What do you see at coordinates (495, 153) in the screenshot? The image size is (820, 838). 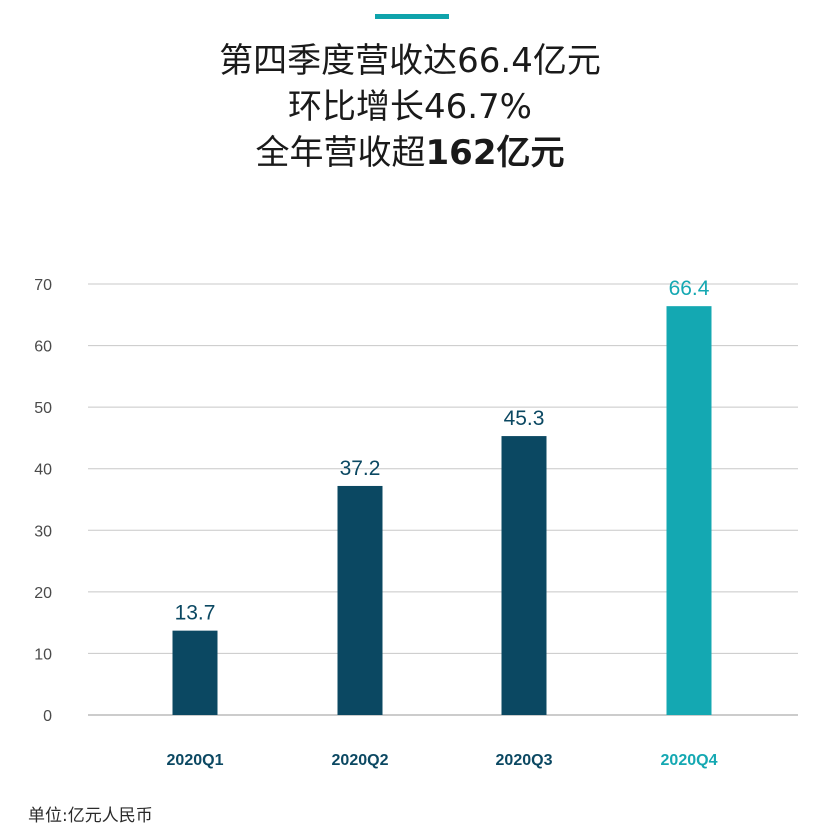 I see `headline-line-3-bold: 162亿元` at bounding box center [495, 153].